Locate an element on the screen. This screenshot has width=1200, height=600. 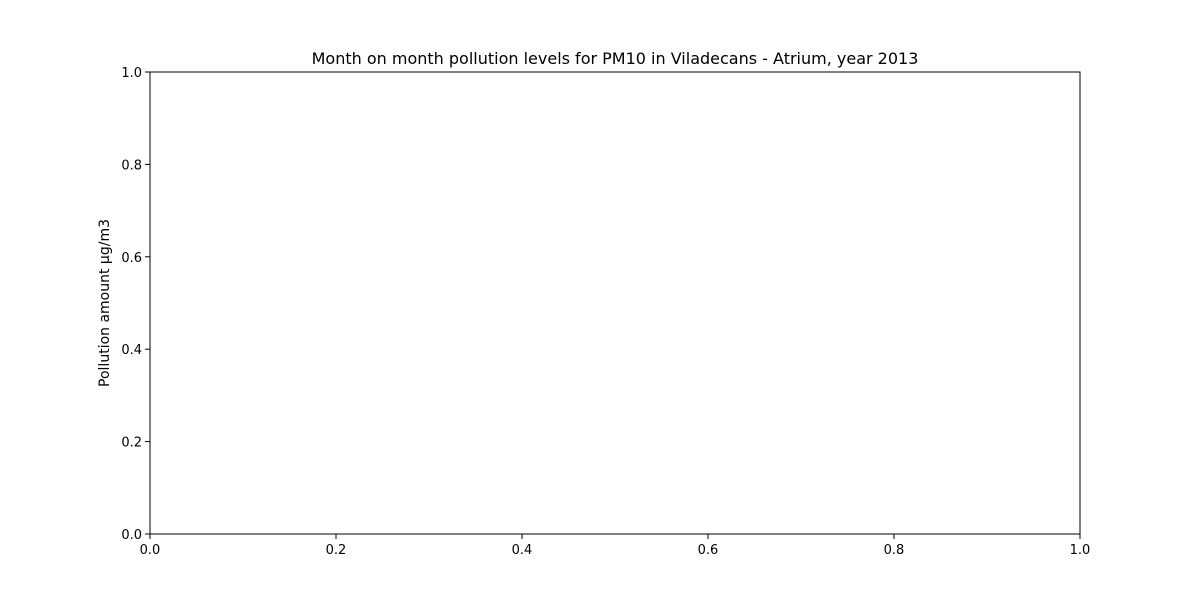
y-tick-label: 0.0 is located at coordinates (131, 535).